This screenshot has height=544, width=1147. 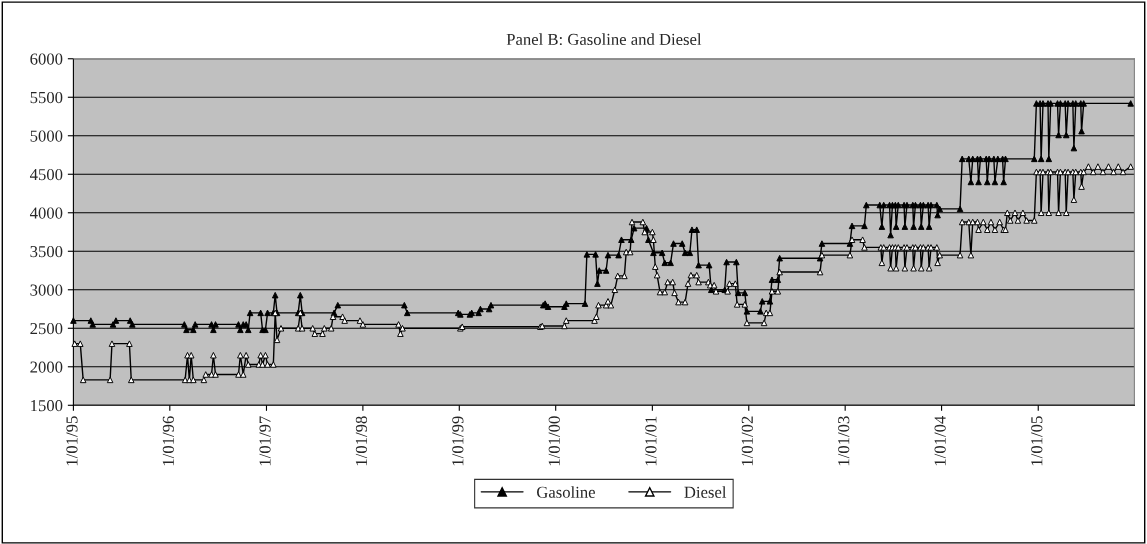 I want to click on y-tick-label: 3000, so click(x=46, y=290).